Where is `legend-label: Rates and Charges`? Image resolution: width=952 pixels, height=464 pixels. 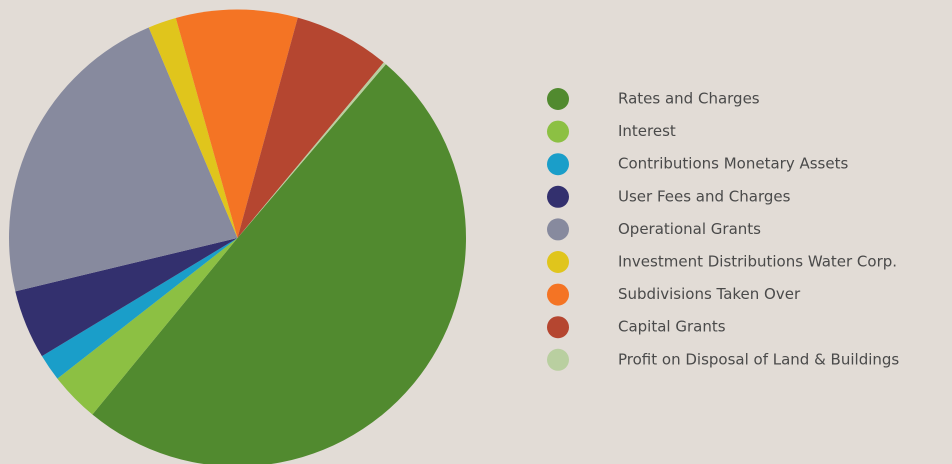 legend-label: Rates and Charges is located at coordinates (689, 99).